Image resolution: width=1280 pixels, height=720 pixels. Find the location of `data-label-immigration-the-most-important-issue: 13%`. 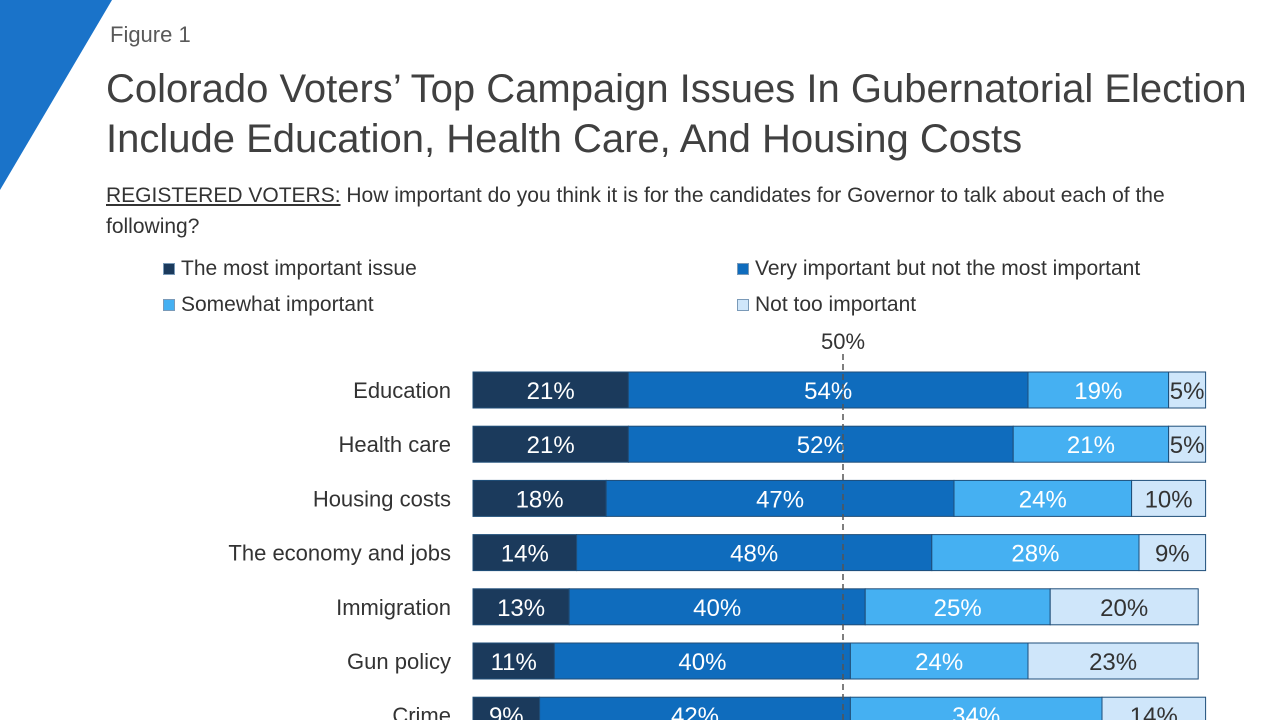

data-label-immigration-the-most-important-issue: 13% is located at coordinates (521, 608).